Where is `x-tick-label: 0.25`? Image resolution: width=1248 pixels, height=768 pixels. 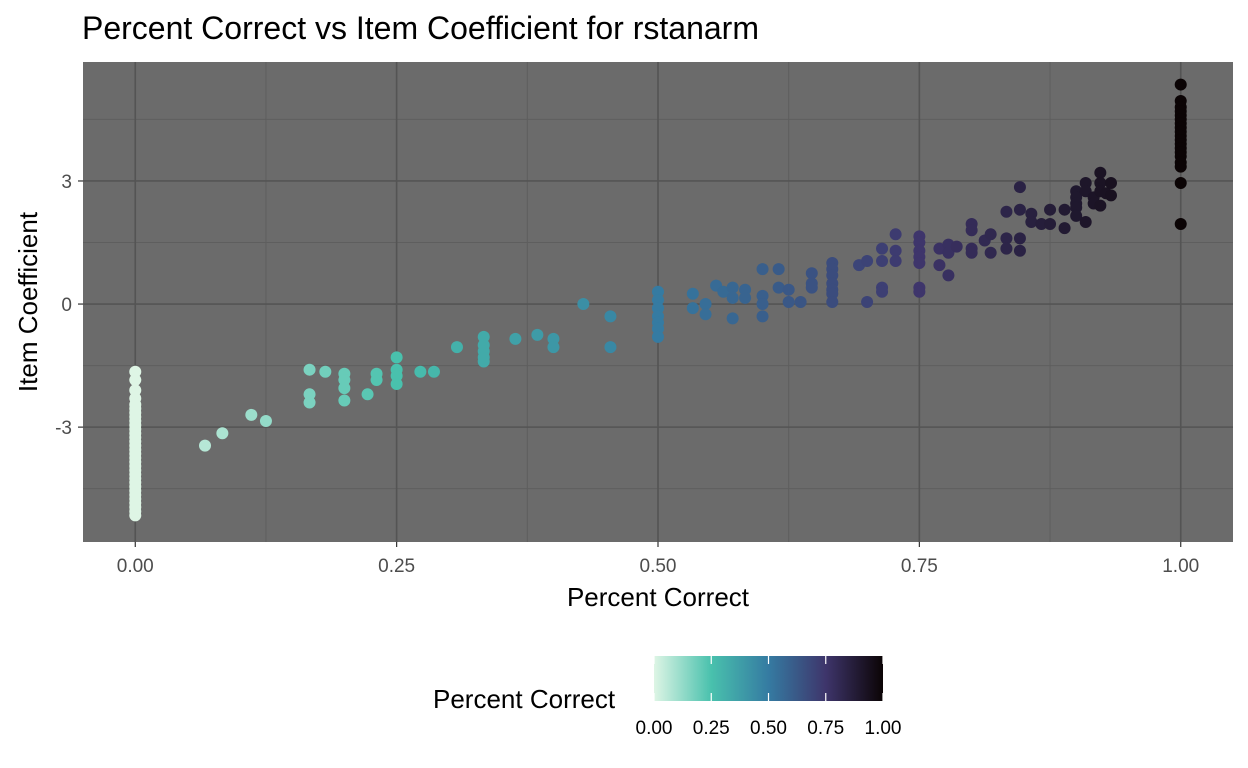 x-tick-label: 0.25 is located at coordinates (396, 566).